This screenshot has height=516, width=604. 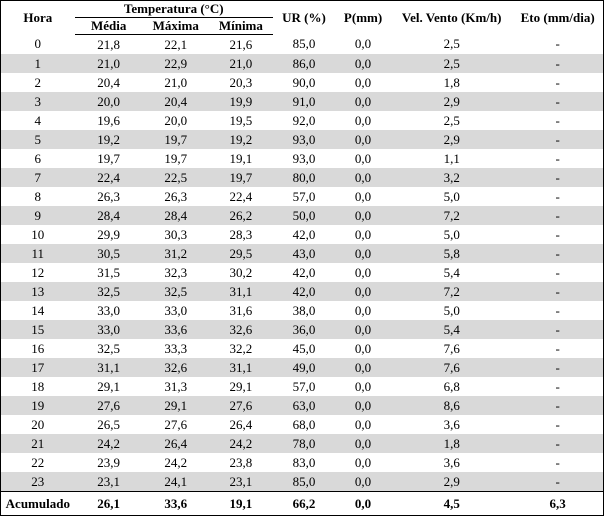 I want to click on table-cell: 4, so click(x=38, y=120).